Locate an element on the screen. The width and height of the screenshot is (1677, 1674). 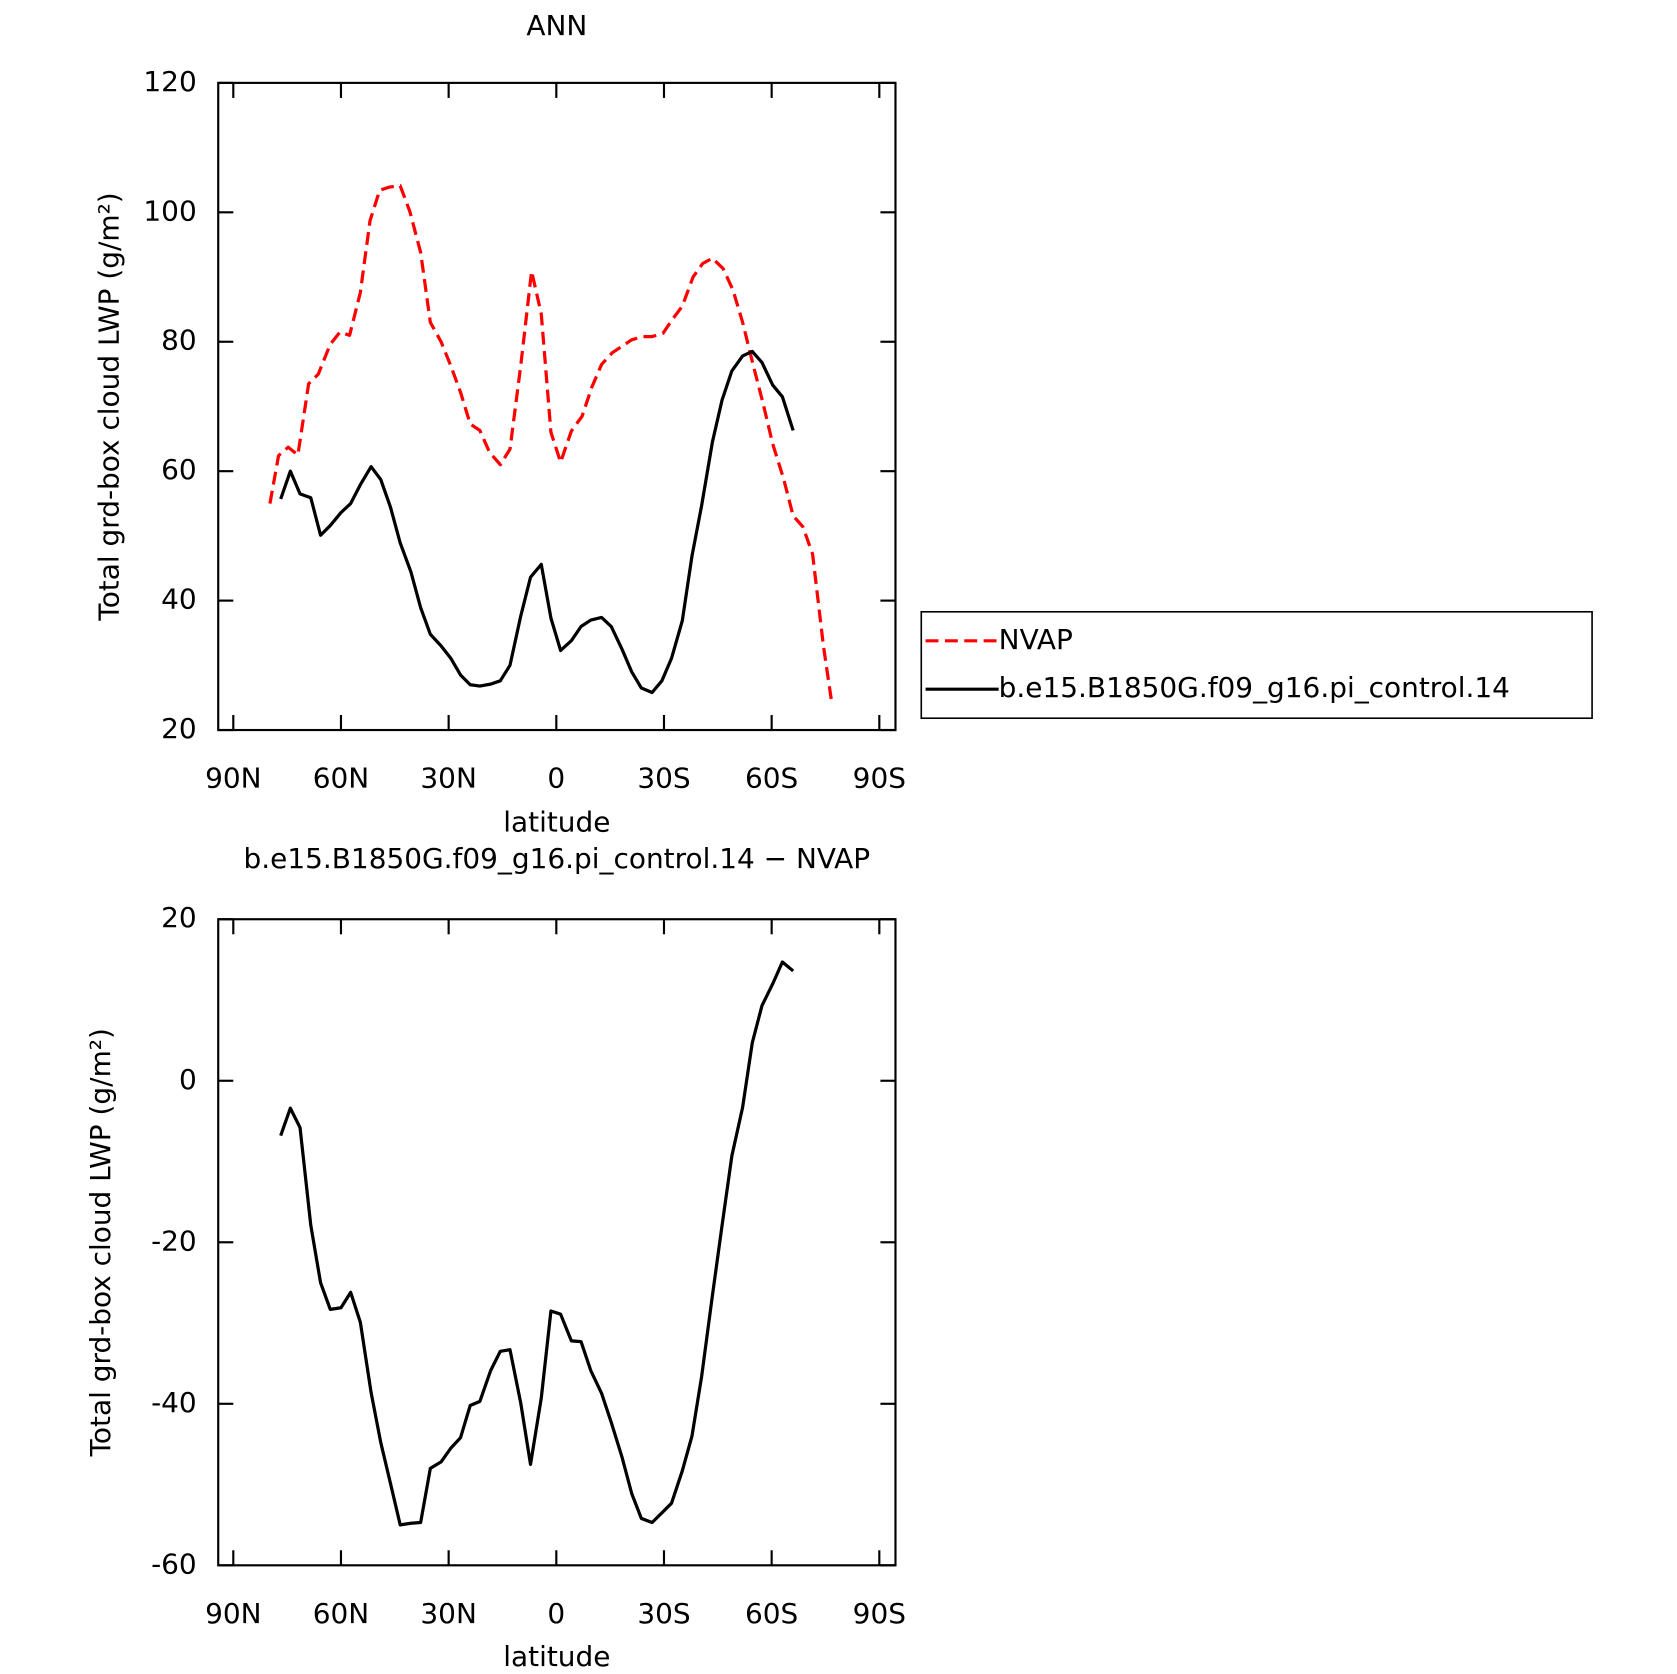
y-tick-label: -20 is located at coordinates (174, 1240).